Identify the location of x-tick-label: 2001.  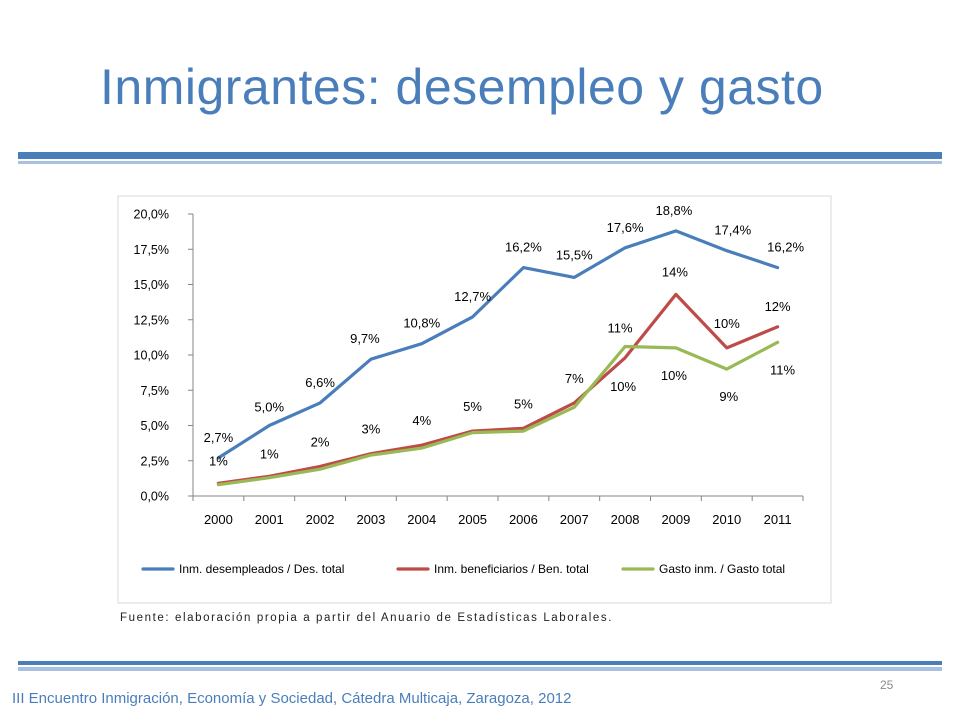
(269, 519).